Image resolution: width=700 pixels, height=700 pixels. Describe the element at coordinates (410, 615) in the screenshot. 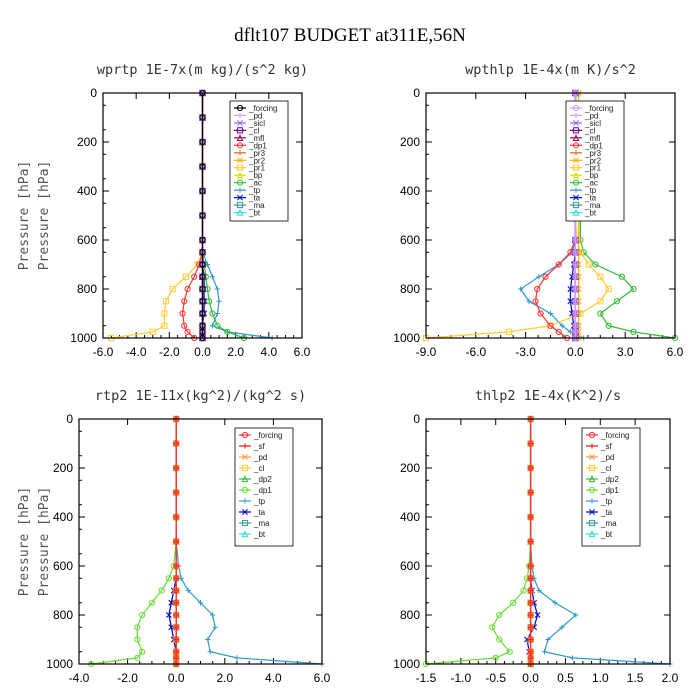

I see `y-tick-label: 800` at that location.